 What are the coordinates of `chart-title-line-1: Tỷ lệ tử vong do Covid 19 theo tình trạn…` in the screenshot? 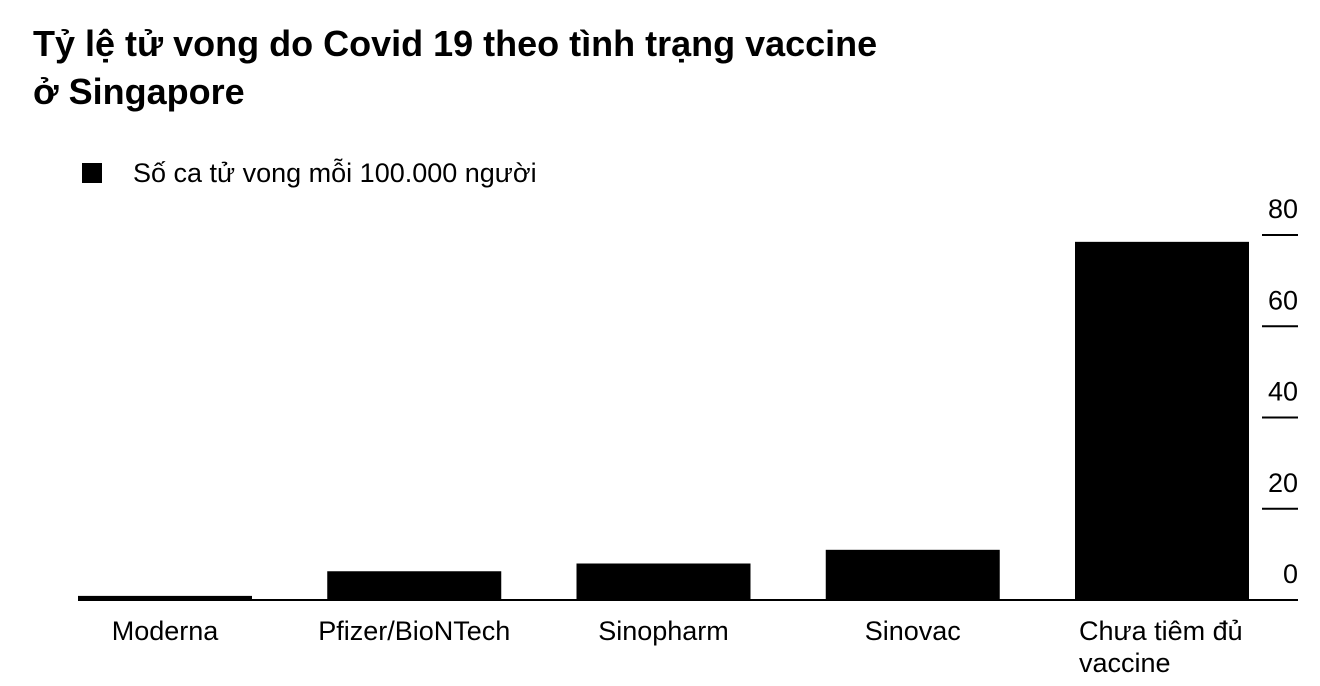 It's located at (455, 43).